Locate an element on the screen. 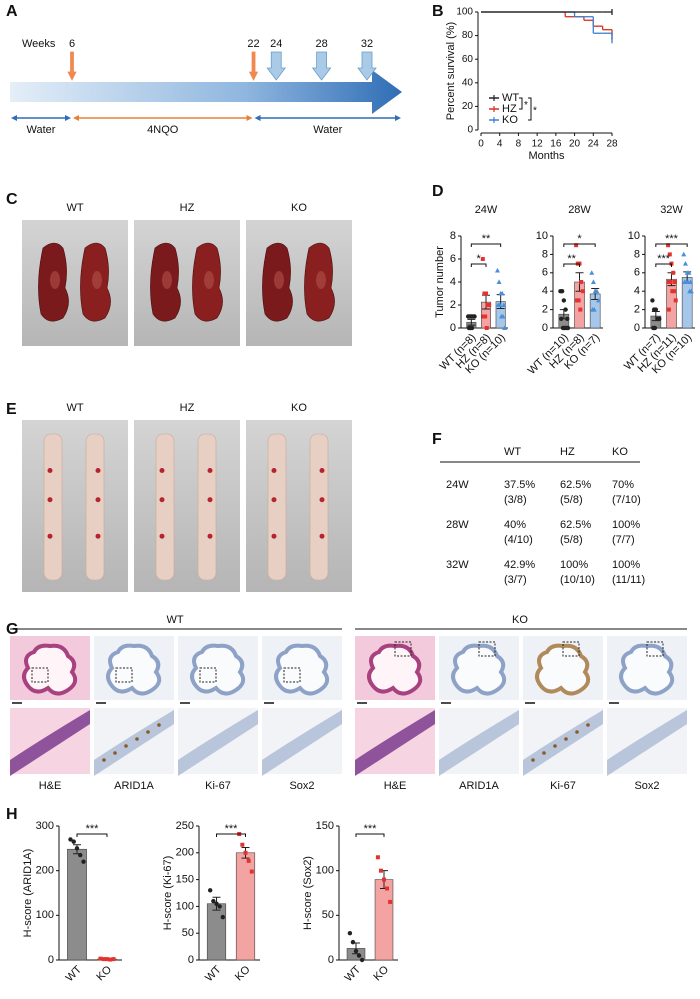  photo-label: HZ is located at coordinates (187, 208).